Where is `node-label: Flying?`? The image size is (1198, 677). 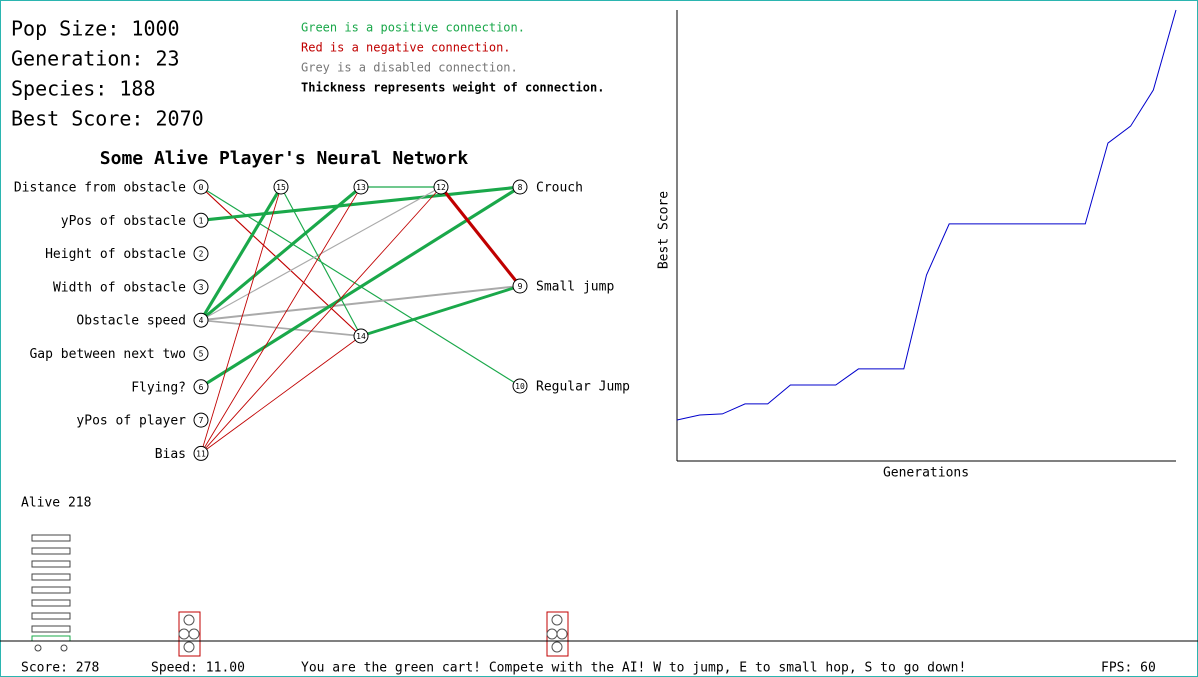
node-label: Flying? is located at coordinates (158, 387).